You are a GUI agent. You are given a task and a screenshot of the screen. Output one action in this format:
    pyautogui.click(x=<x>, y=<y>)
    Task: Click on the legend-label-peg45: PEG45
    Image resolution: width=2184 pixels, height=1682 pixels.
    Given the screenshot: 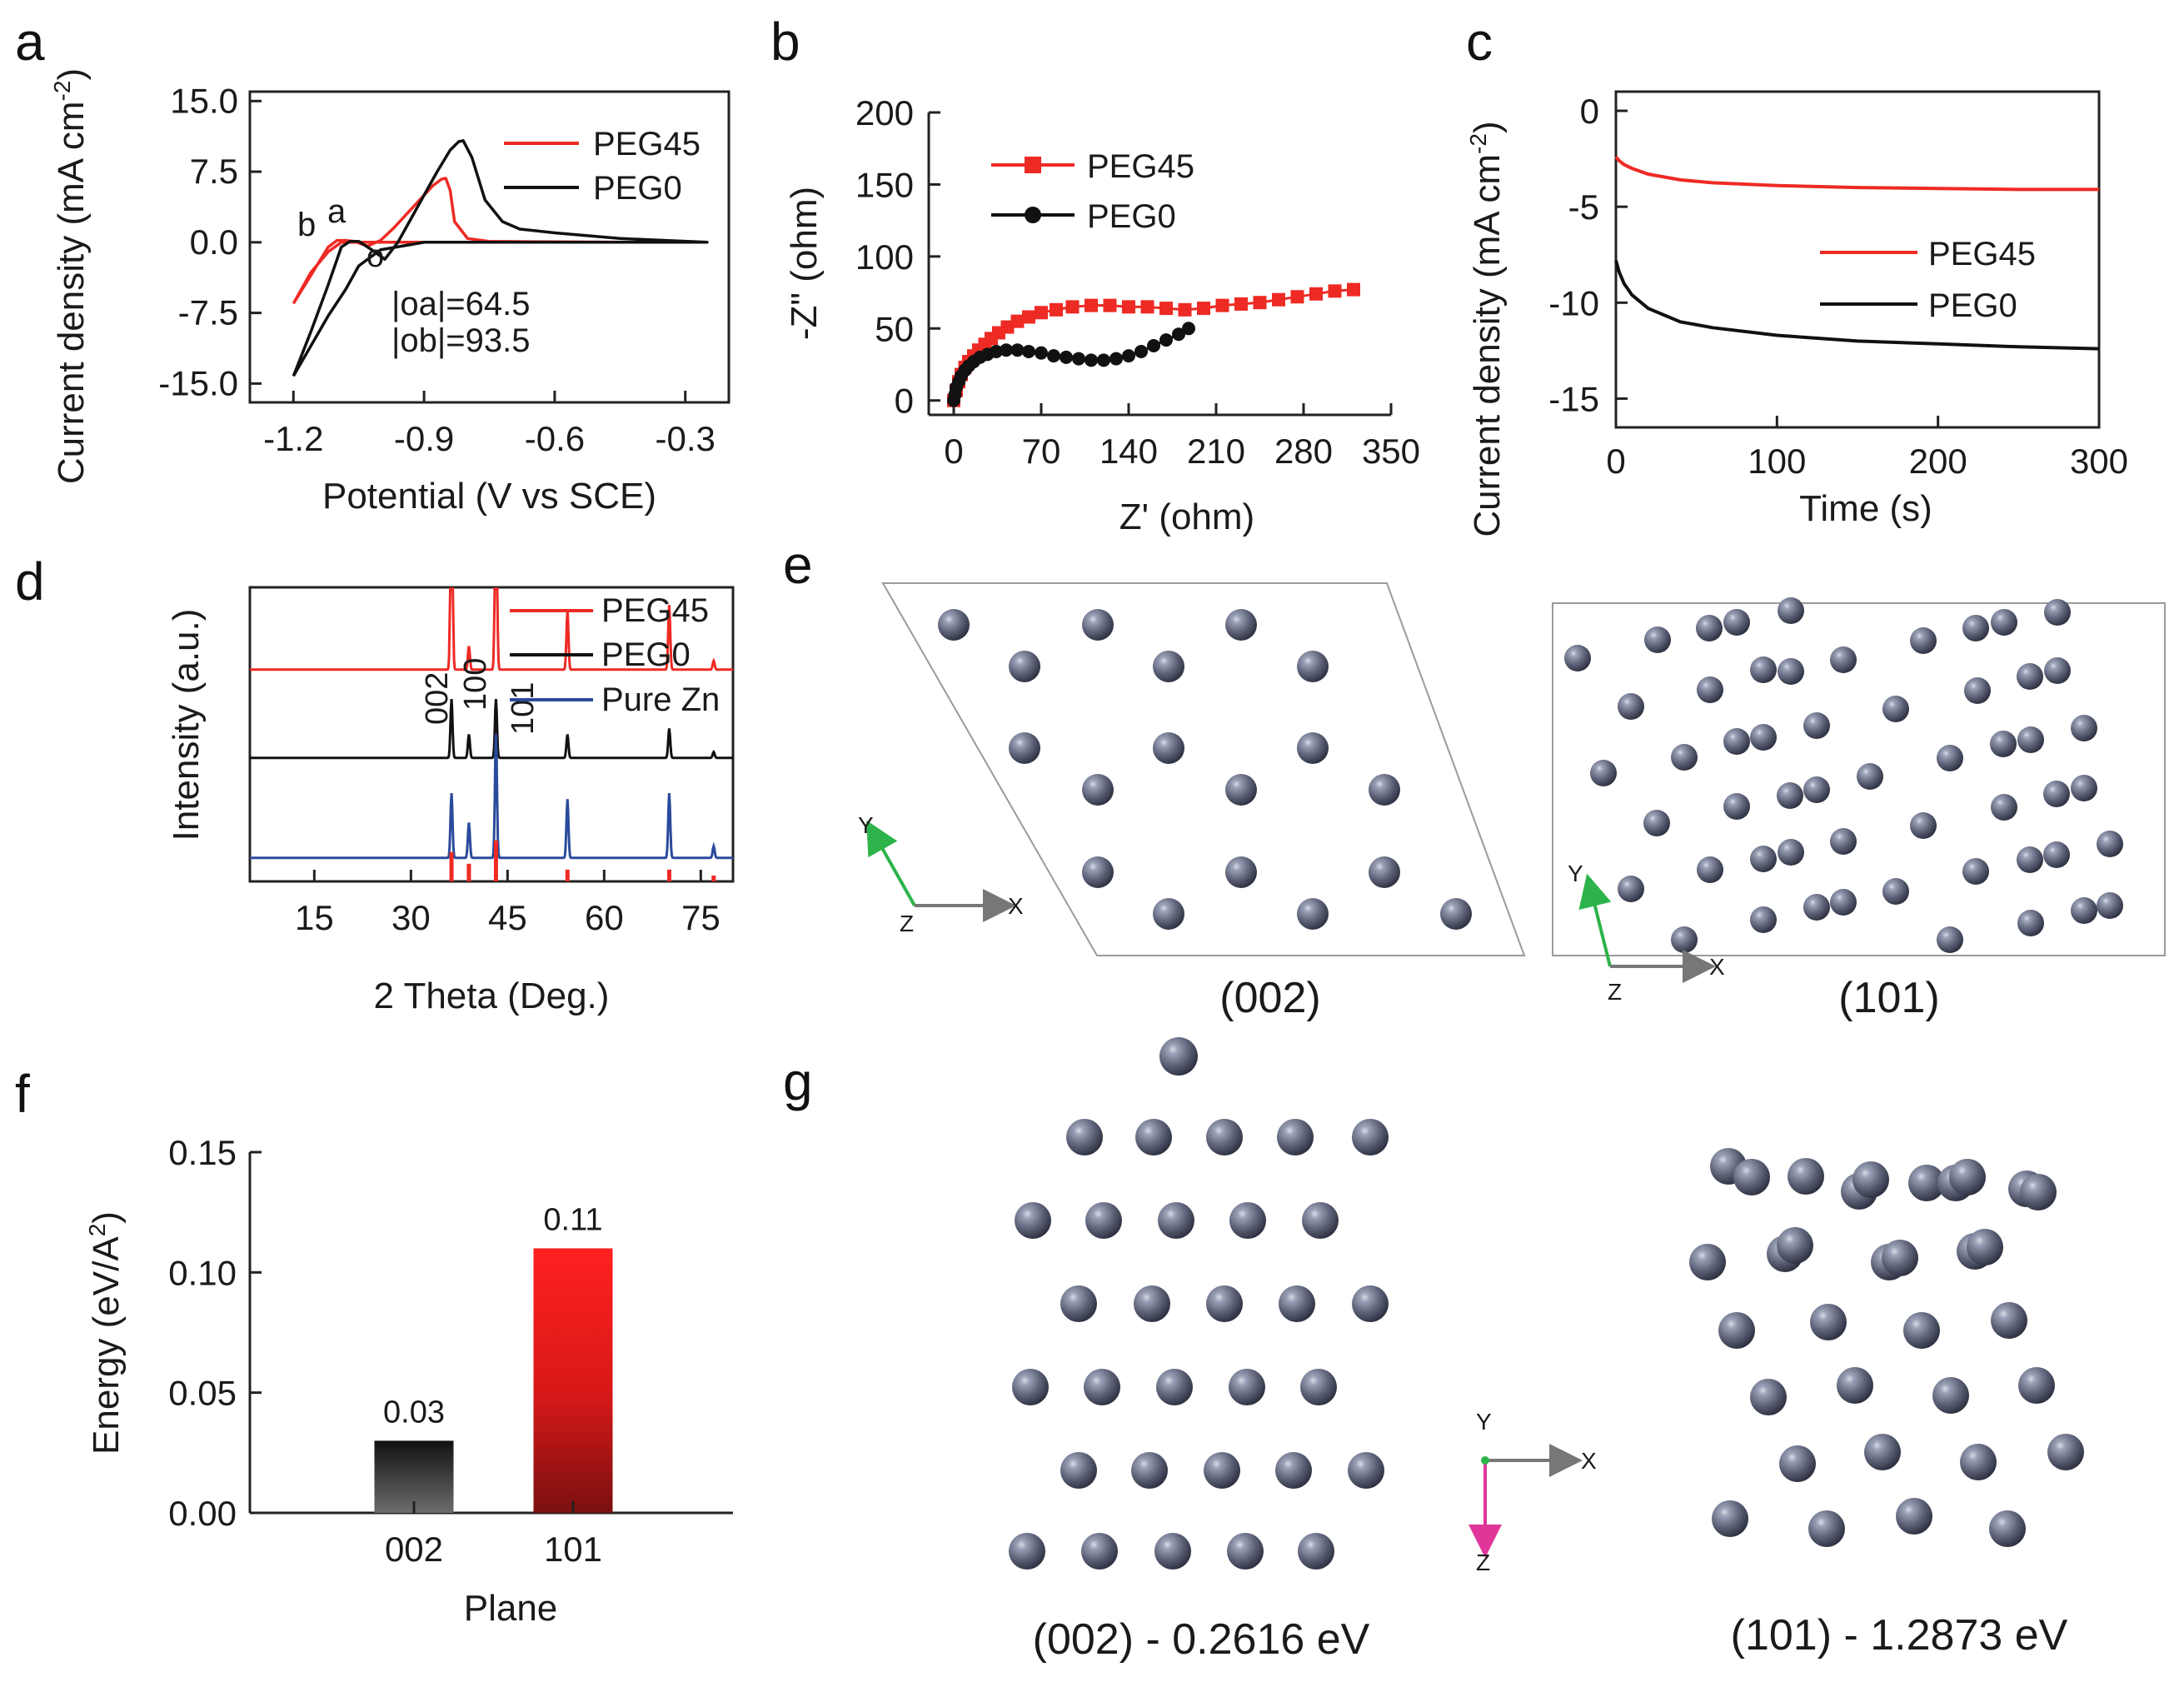 What is the action you would take?
    pyautogui.click(x=1982, y=254)
    